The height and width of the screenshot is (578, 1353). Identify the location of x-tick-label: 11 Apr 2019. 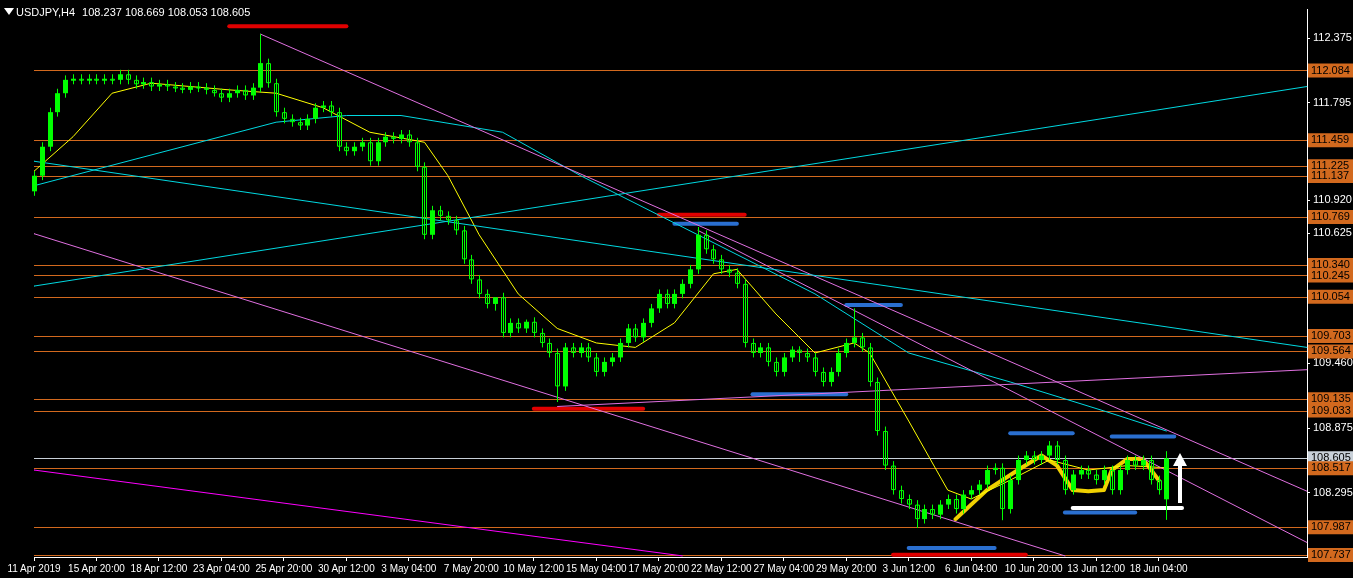
(34, 568).